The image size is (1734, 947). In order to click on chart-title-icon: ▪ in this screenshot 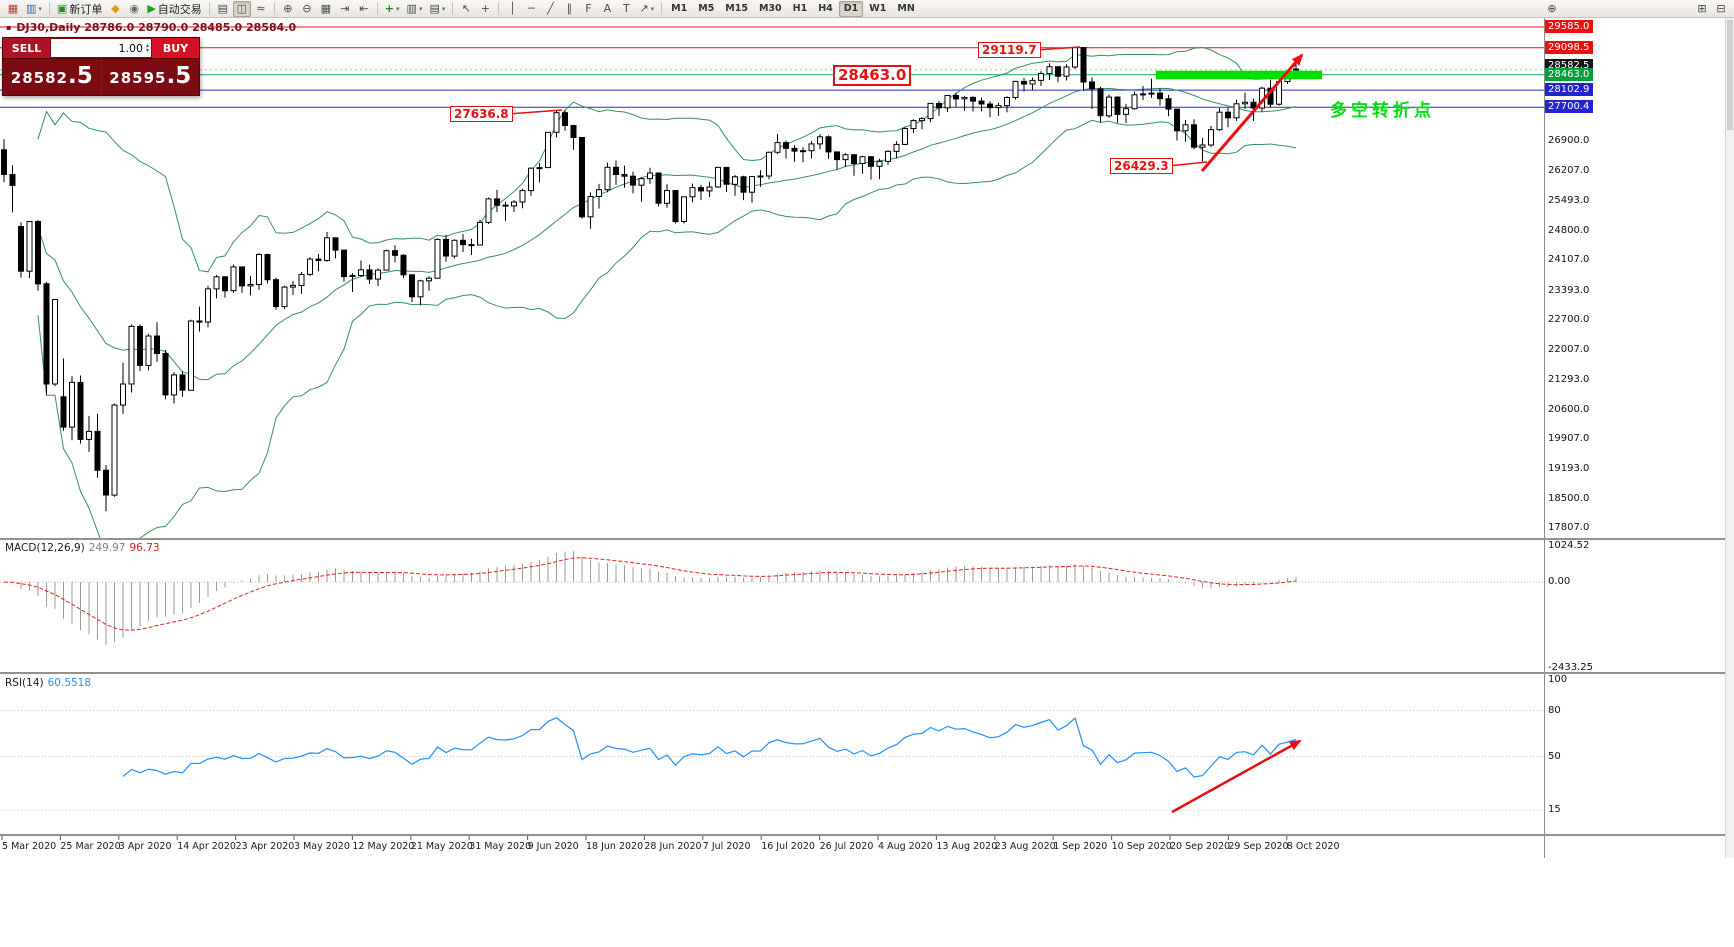, I will do `click(9, 27)`.